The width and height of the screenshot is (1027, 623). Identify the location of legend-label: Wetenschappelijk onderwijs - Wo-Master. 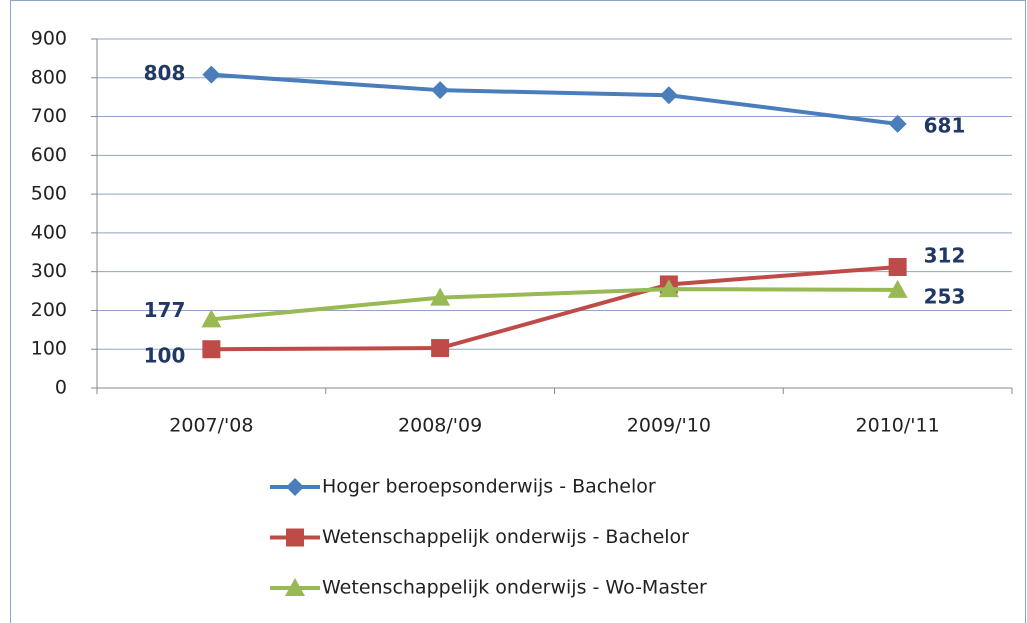
(514, 588).